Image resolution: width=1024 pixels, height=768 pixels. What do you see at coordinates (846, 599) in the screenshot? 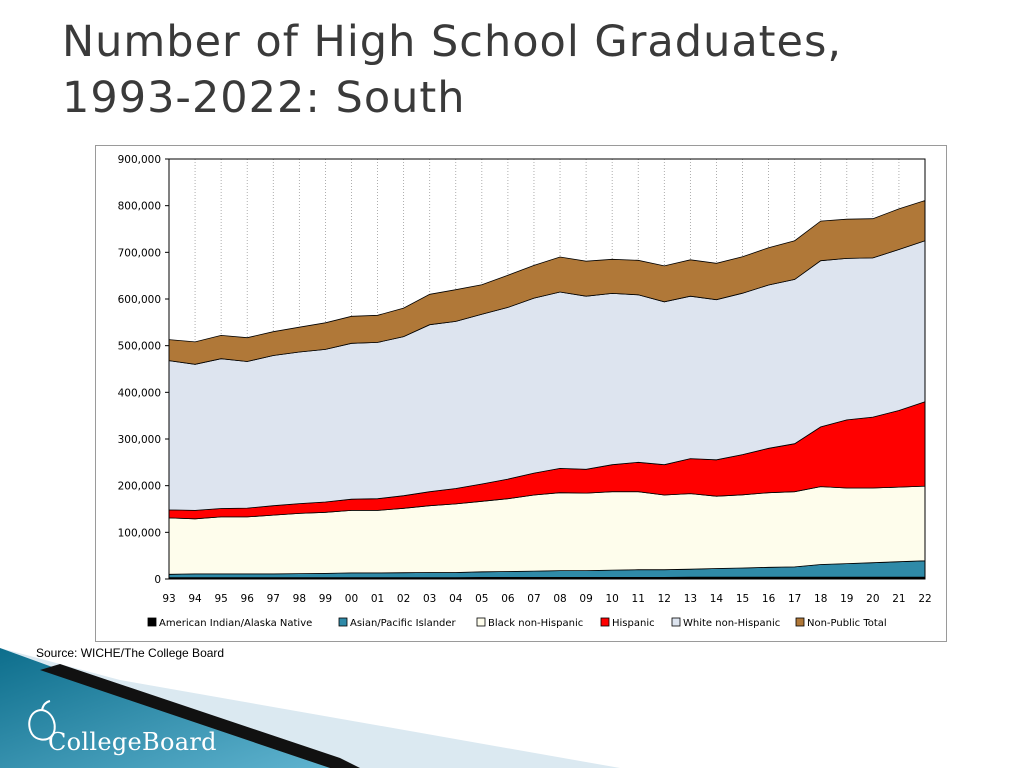
I see `x-tick-label: 19` at bounding box center [846, 599].